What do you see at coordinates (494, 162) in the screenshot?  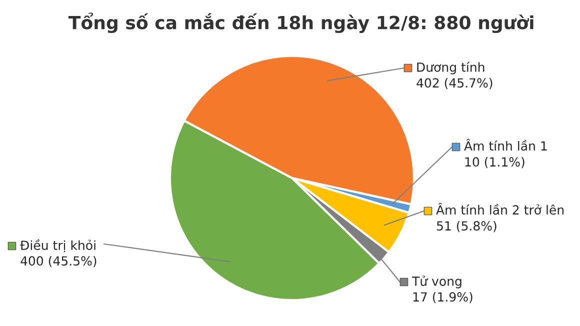 I see `data-label: 10 (1.1%)` at bounding box center [494, 162].